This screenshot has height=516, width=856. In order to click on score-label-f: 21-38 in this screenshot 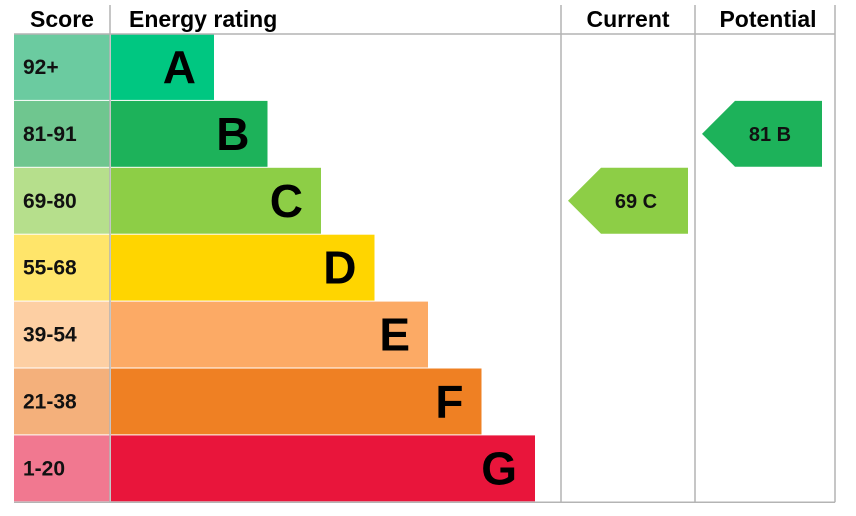, I will do `click(50, 401)`.